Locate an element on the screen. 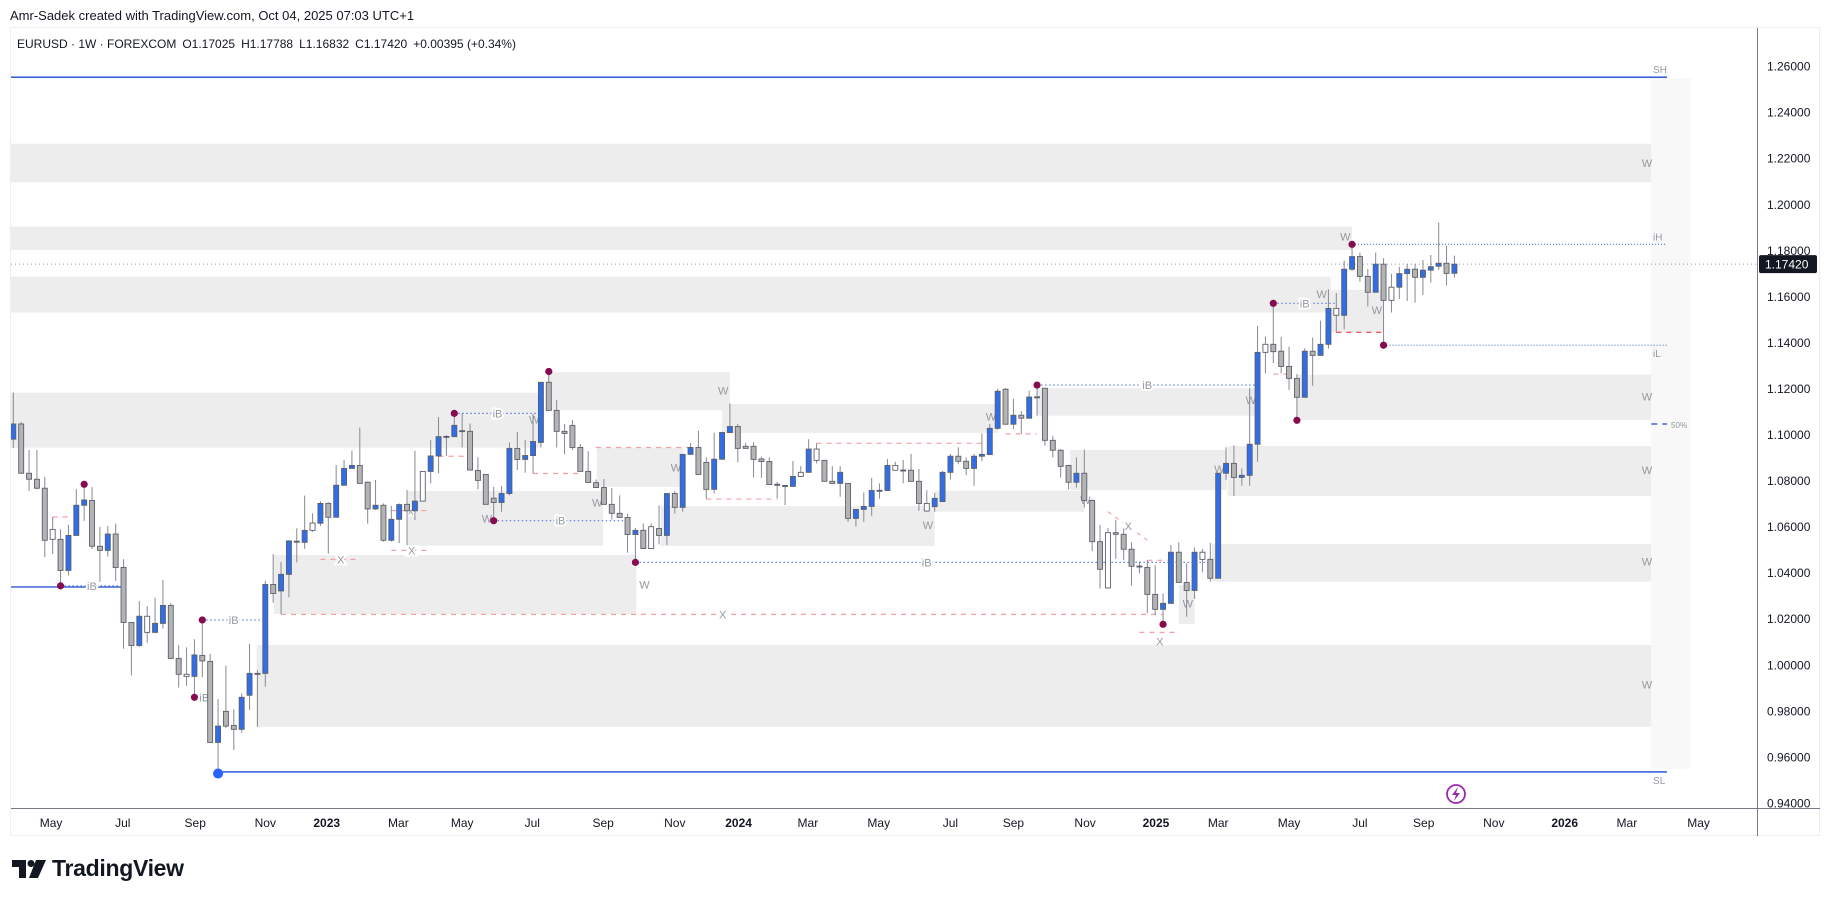 The width and height of the screenshot is (1831, 899). lightning-icon is located at coordinates (1456, 794).